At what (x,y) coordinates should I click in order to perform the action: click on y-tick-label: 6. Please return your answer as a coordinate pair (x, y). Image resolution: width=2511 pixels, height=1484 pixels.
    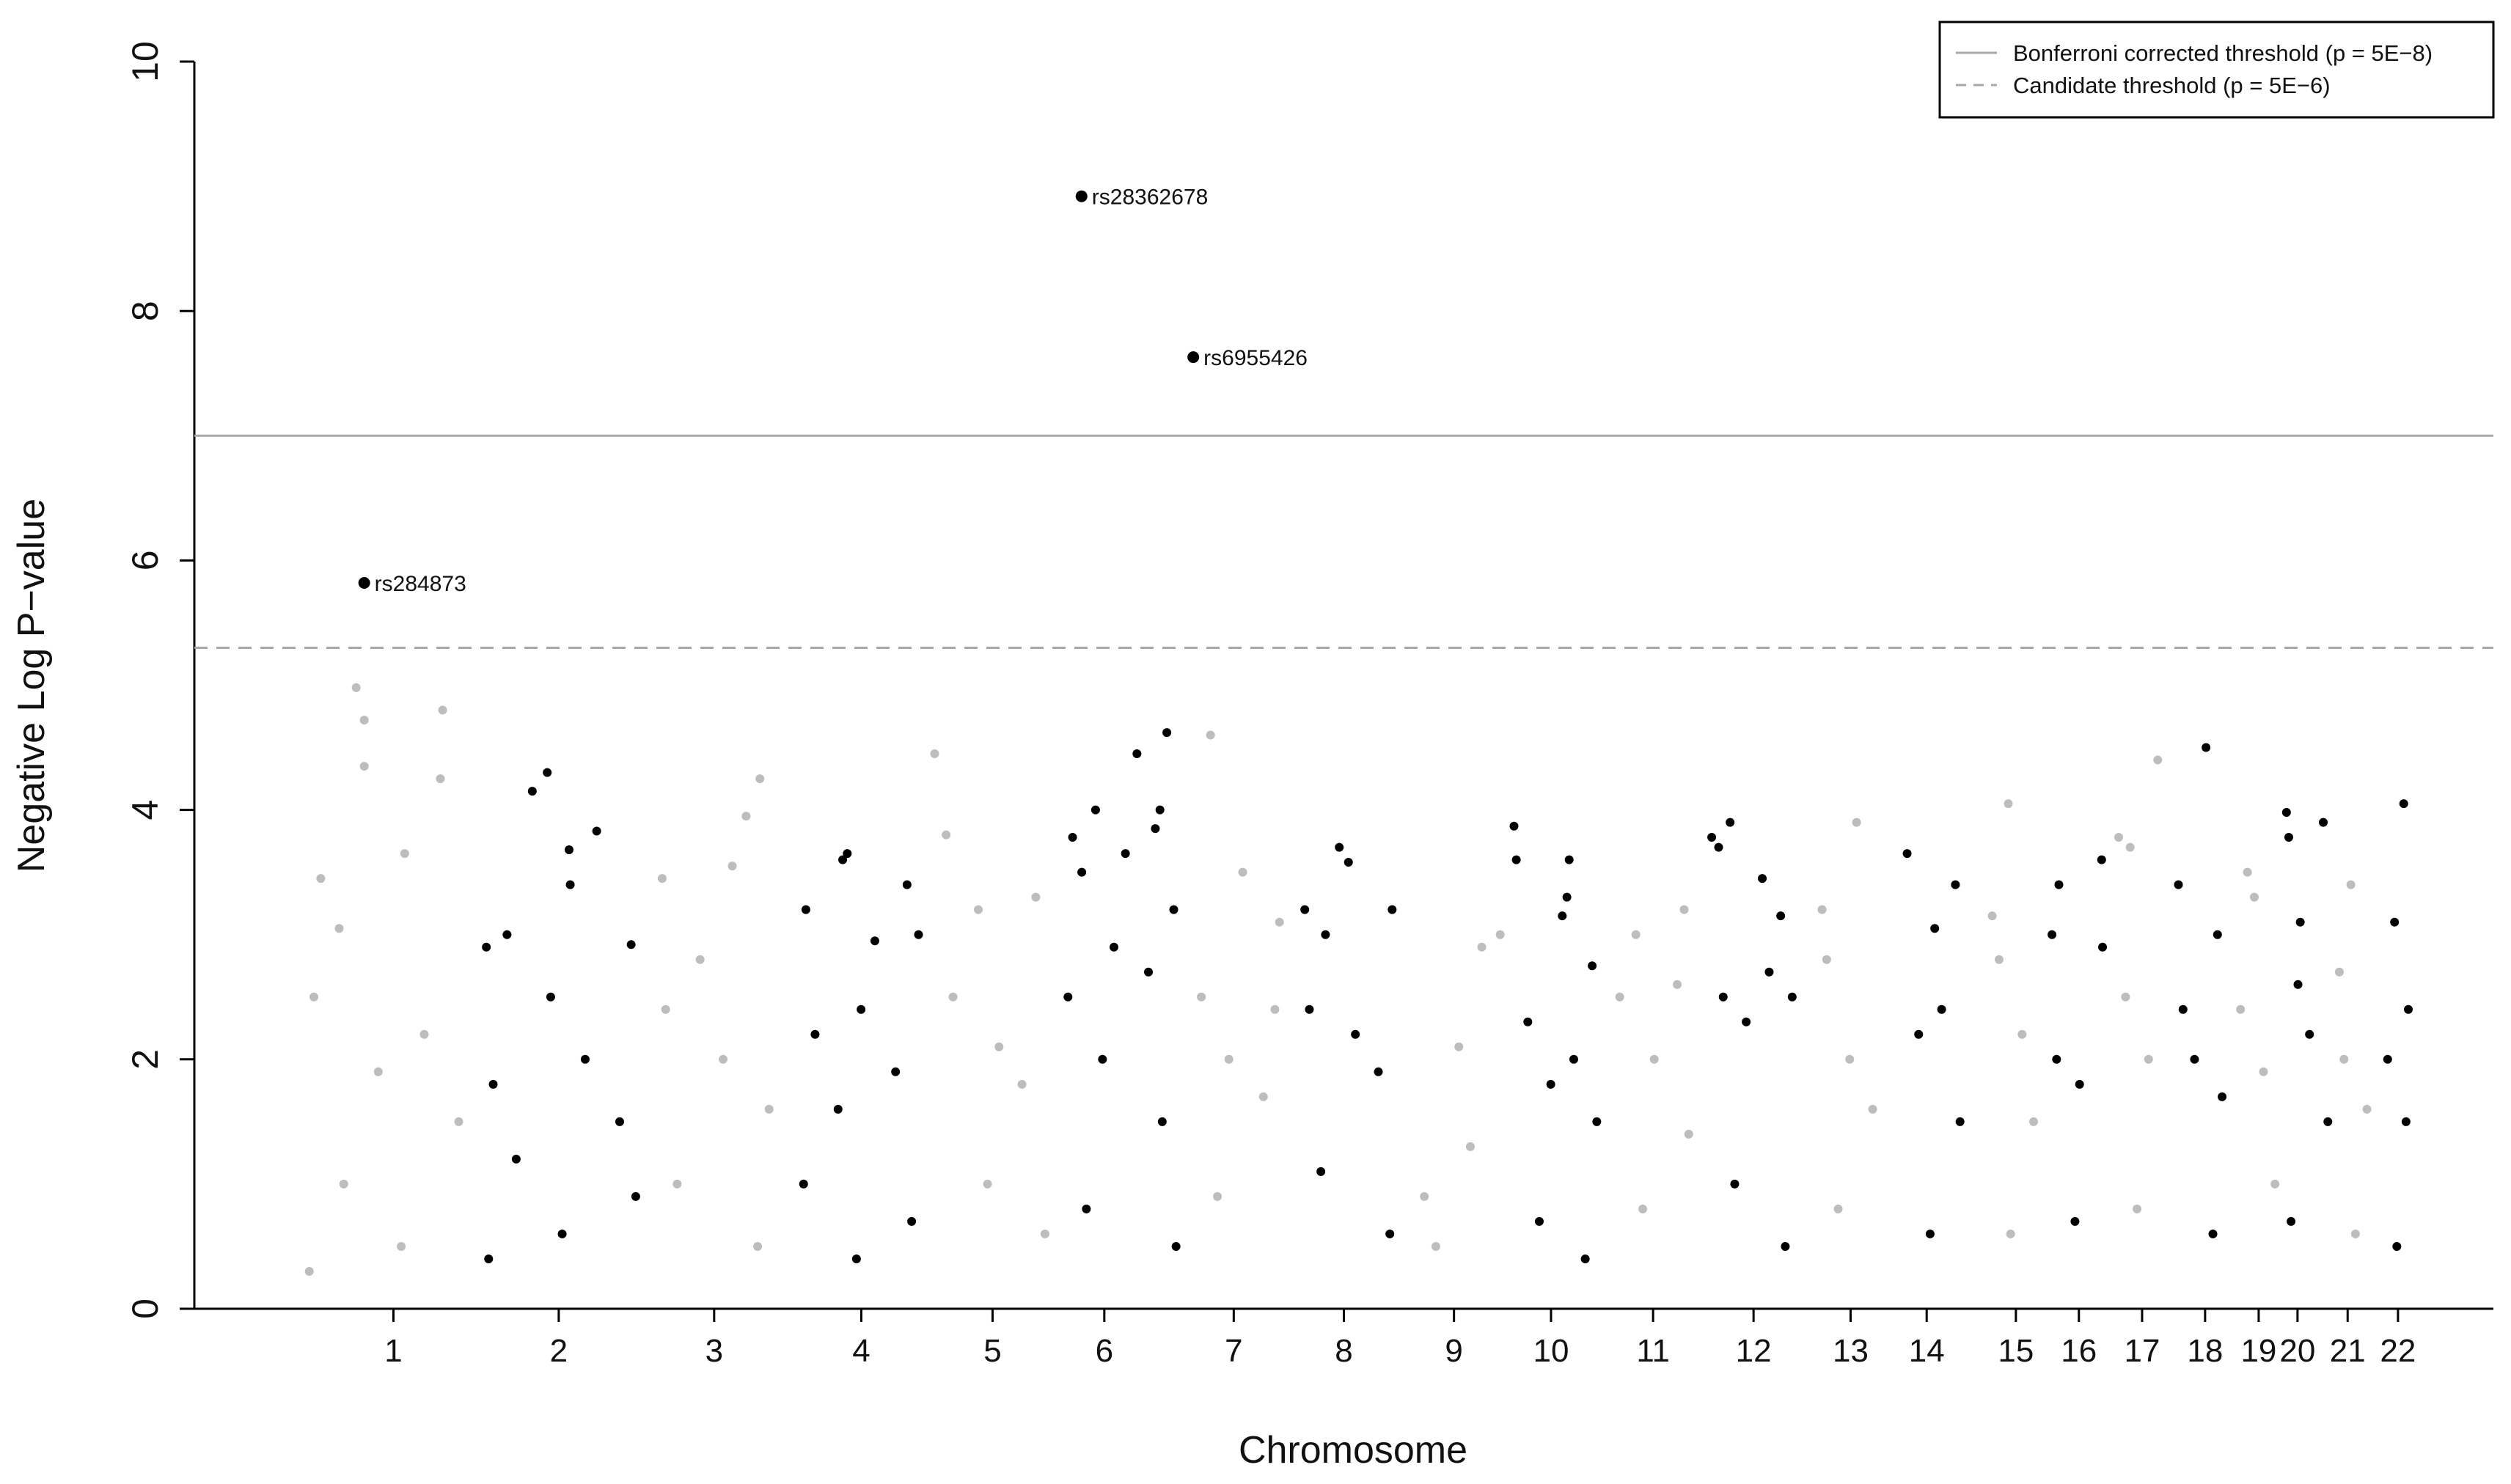
    Looking at the image, I should click on (145, 560).